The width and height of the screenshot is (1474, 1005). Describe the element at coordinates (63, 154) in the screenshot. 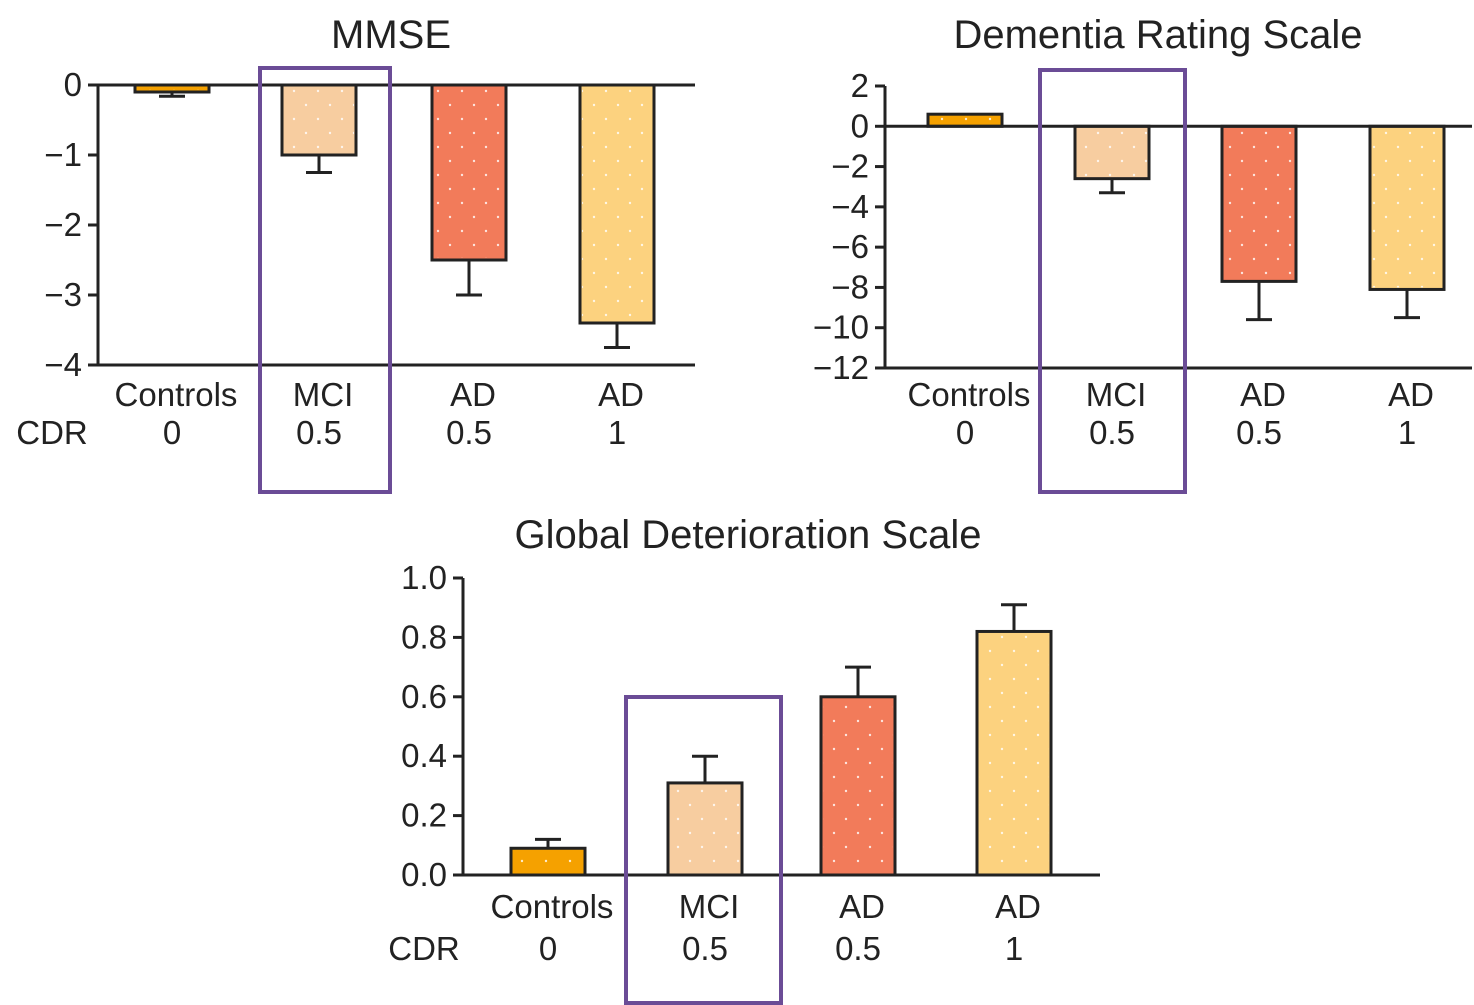

I see `y-tick-label: −1` at that location.